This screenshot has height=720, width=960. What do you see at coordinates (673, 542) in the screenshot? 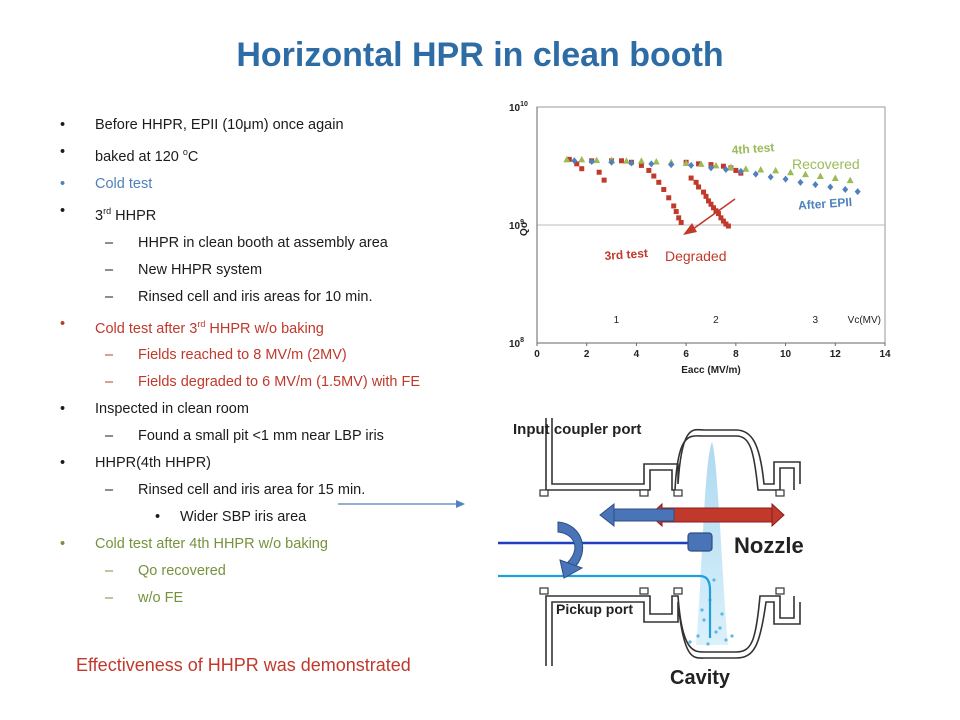
I see `cavity-shell` at bounding box center [673, 542].